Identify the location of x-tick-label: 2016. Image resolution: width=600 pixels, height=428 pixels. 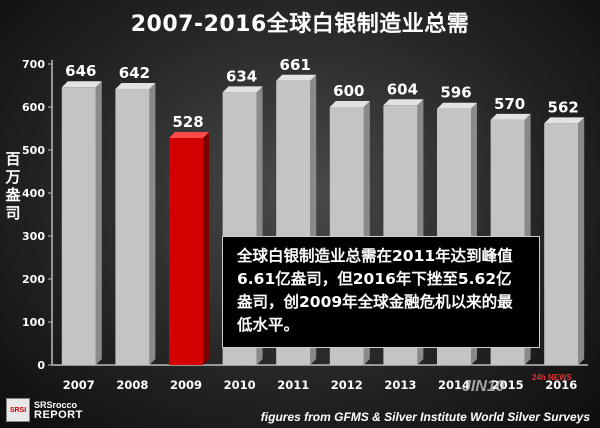
(561, 385).